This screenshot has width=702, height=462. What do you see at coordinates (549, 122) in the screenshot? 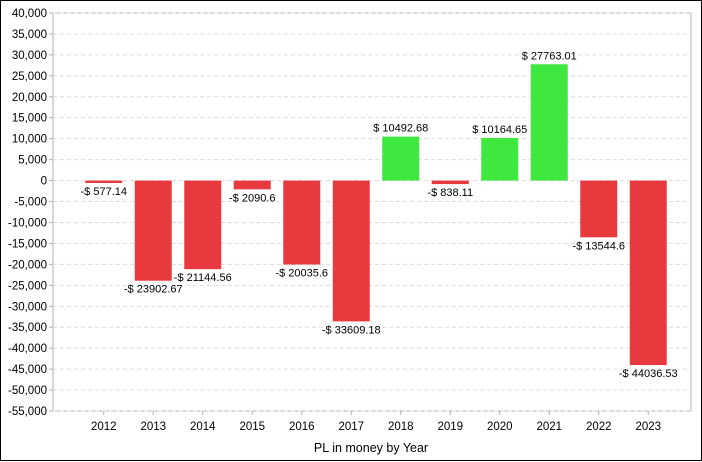
I see `bar-2021` at bounding box center [549, 122].